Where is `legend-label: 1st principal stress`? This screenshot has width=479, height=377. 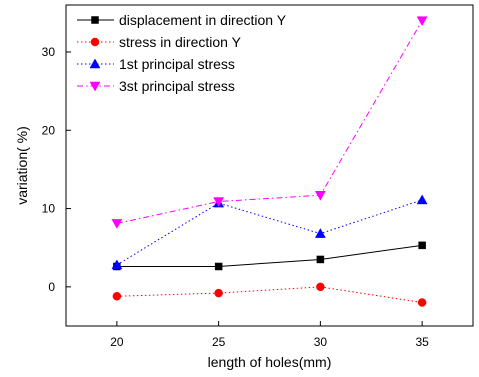 legend-label: 1st principal stress is located at coordinates (177, 64).